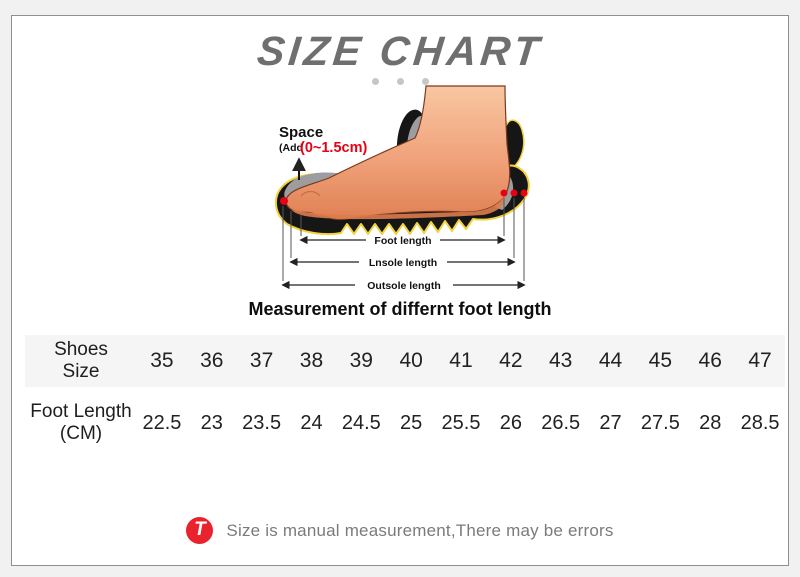 The width and height of the screenshot is (800, 577). Describe the element at coordinates (760, 360) in the screenshot. I see `size-cell: 47` at that location.